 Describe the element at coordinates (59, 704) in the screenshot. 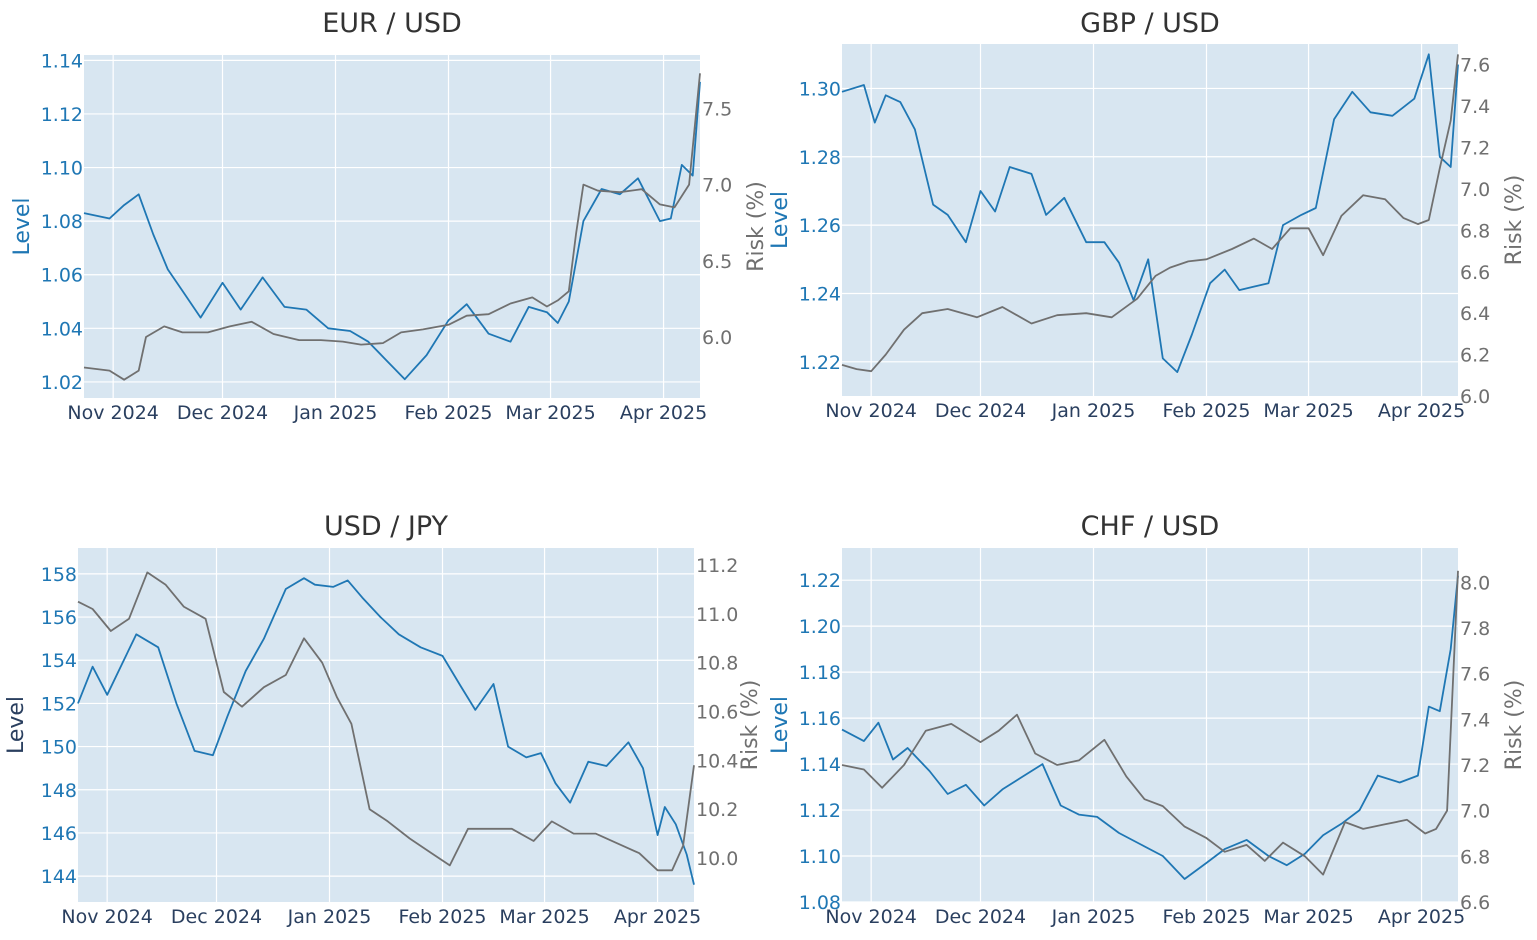

I see `y-tick-label: 152` at that location.